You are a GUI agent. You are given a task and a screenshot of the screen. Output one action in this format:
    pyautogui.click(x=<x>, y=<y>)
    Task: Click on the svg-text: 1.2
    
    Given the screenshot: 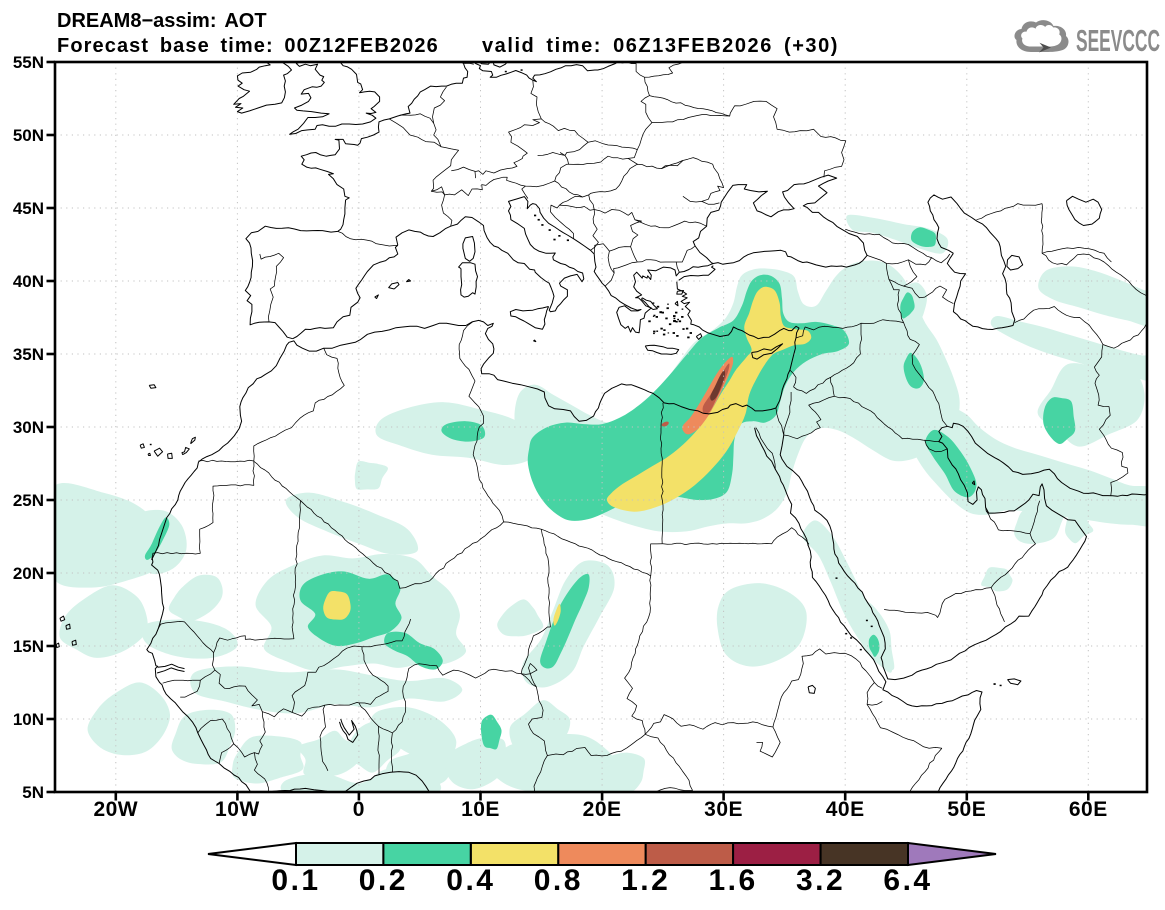 What is the action you would take?
    pyautogui.click(x=645, y=880)
    